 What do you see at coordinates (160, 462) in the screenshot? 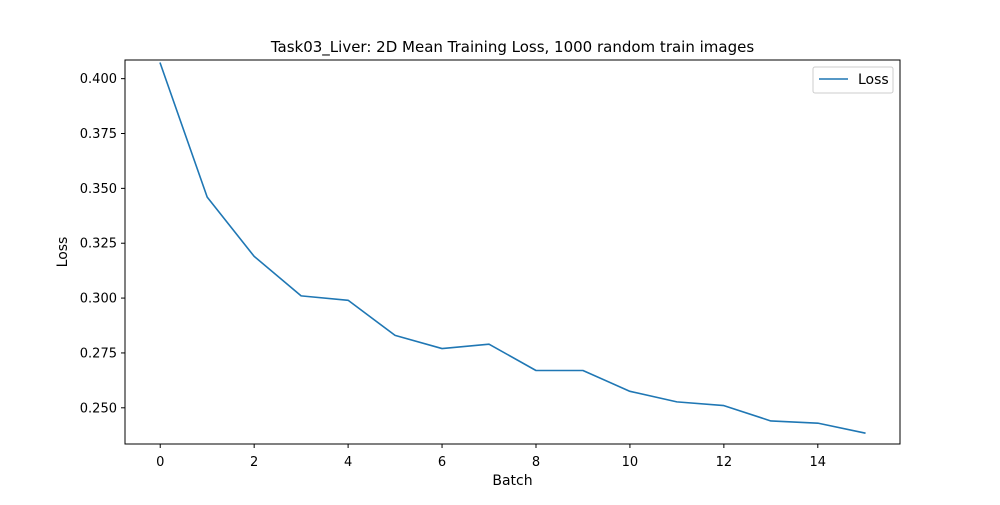
I see `x-tick-label: 0` at bounding box center [160, 462].